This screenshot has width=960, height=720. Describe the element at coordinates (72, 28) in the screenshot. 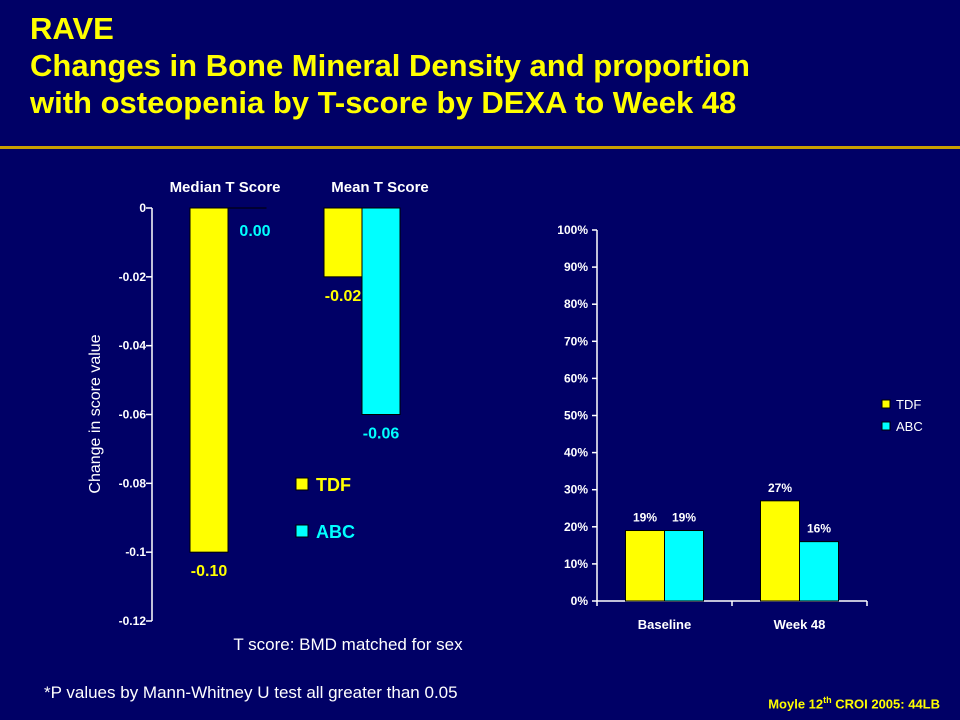

I see `title-line-1: RAVE` at that location.